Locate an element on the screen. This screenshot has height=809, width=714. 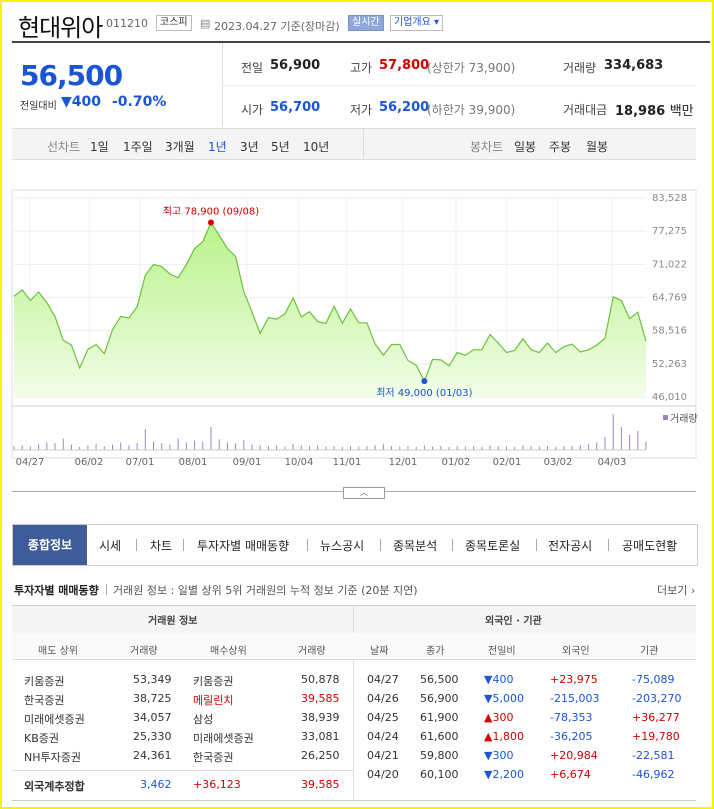
foreign-close: 56,500 is located at coordinates (439, 679).